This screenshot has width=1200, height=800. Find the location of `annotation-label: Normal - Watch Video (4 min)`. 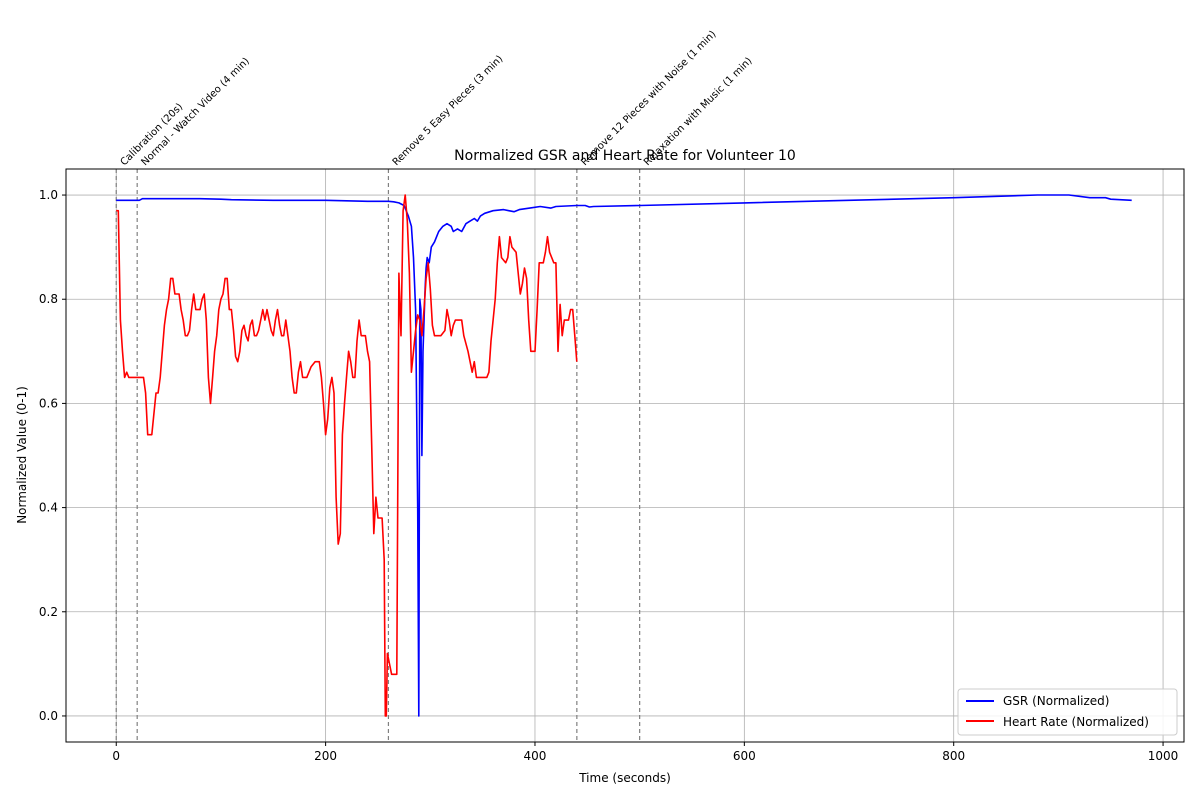

annotation-label: Normal - Watch Video (4 min) is located at coordinates (196, 112).